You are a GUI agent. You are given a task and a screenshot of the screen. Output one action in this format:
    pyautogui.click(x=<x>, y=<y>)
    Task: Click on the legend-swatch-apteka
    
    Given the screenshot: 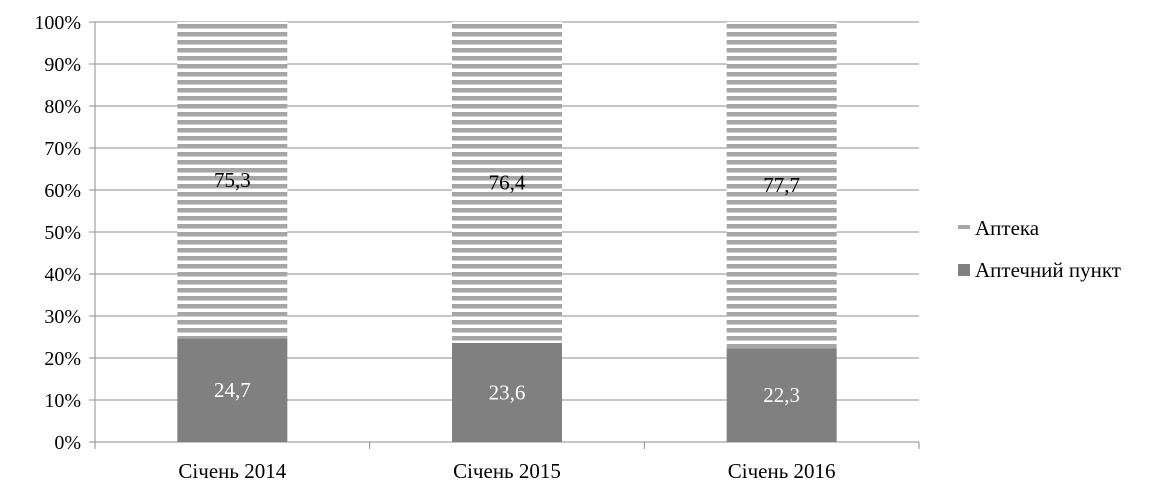 What is the action you would take?
    pyautogui.click(x=964, y=227)
    